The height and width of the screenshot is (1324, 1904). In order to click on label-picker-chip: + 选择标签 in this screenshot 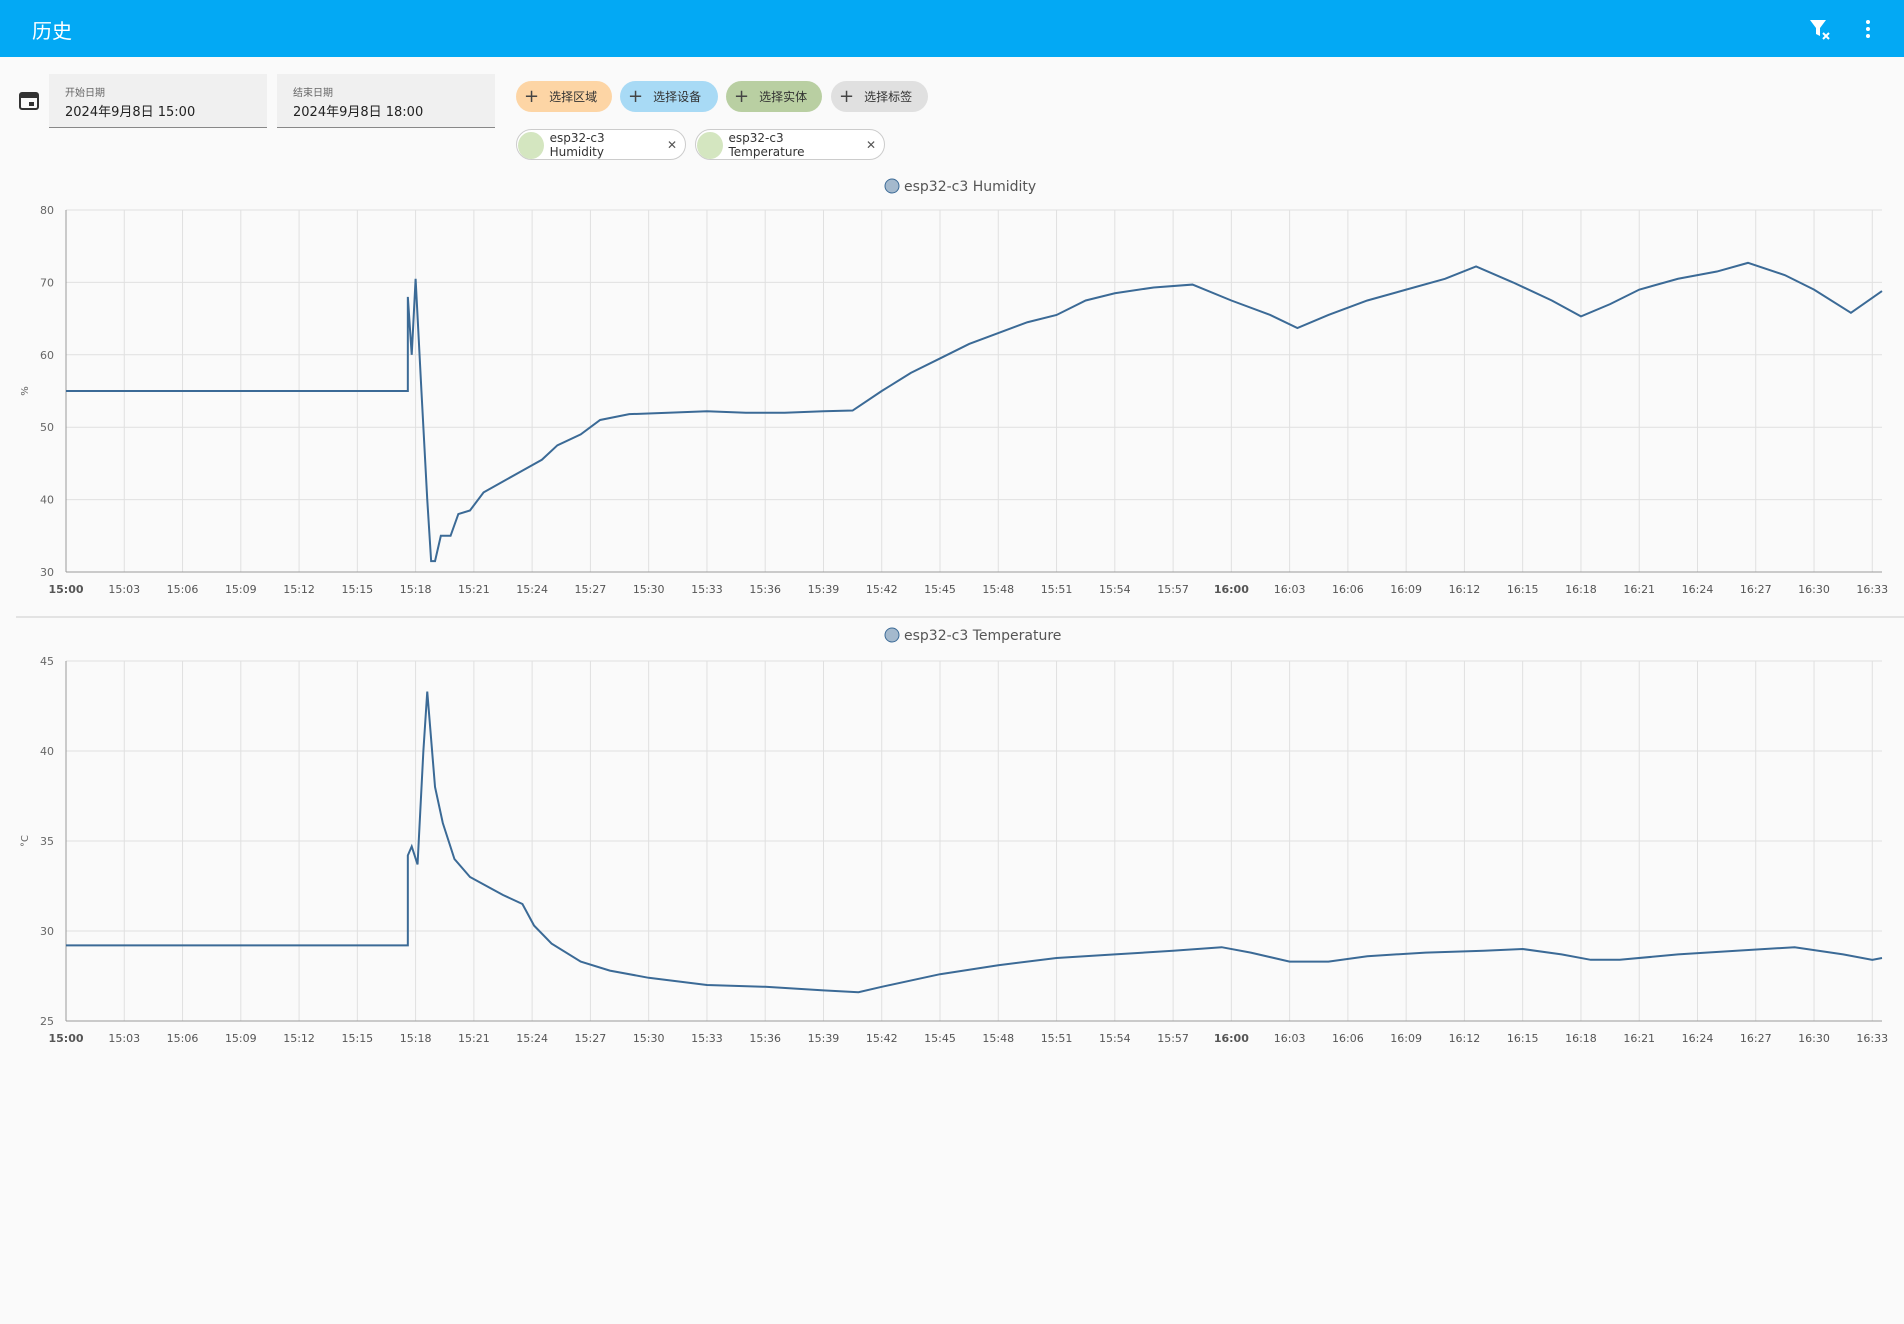, I will do `click(879, 96)`.